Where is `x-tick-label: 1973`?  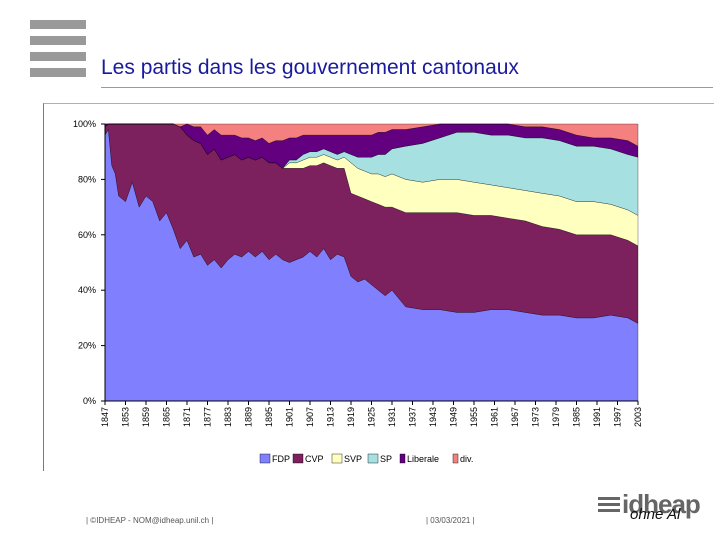 x-tick-label: 1973 is located at coordinates (536, 417).